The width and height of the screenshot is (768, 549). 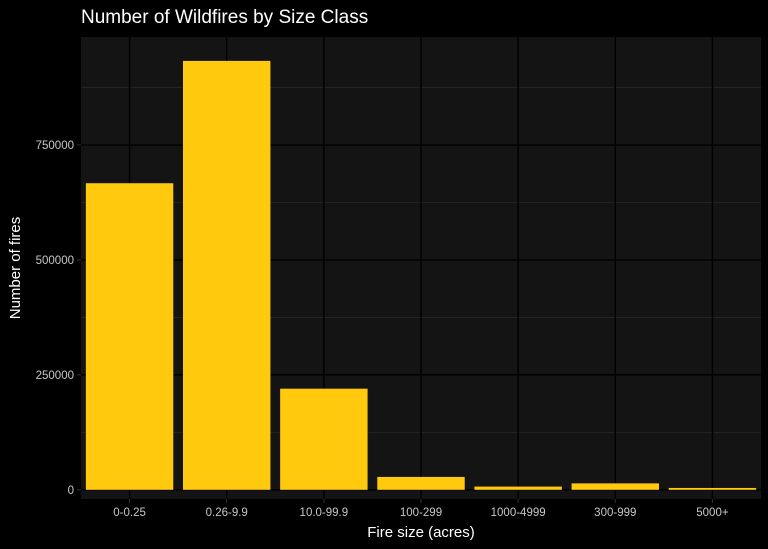 What do you see at coordinates (129, 513) in the screenshot?
I see `x-tick-label: 0-0.25` at bounding box center [129, 513].